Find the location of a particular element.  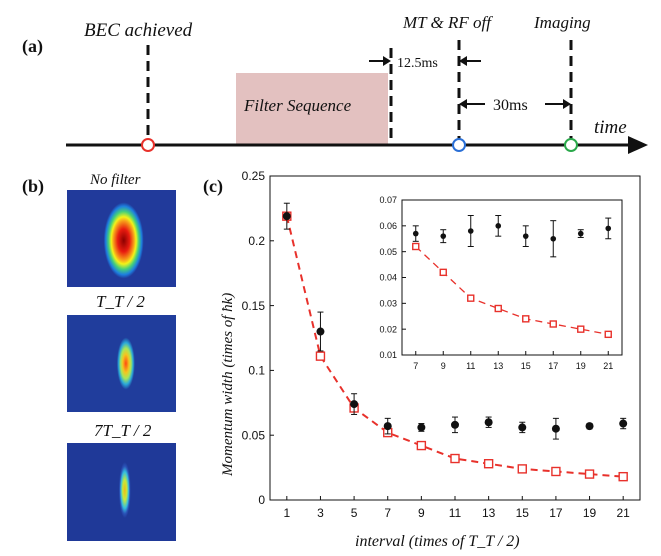

main-y-axis-label: Momentum width (times of ħk) is located at coordinates (228, 385).